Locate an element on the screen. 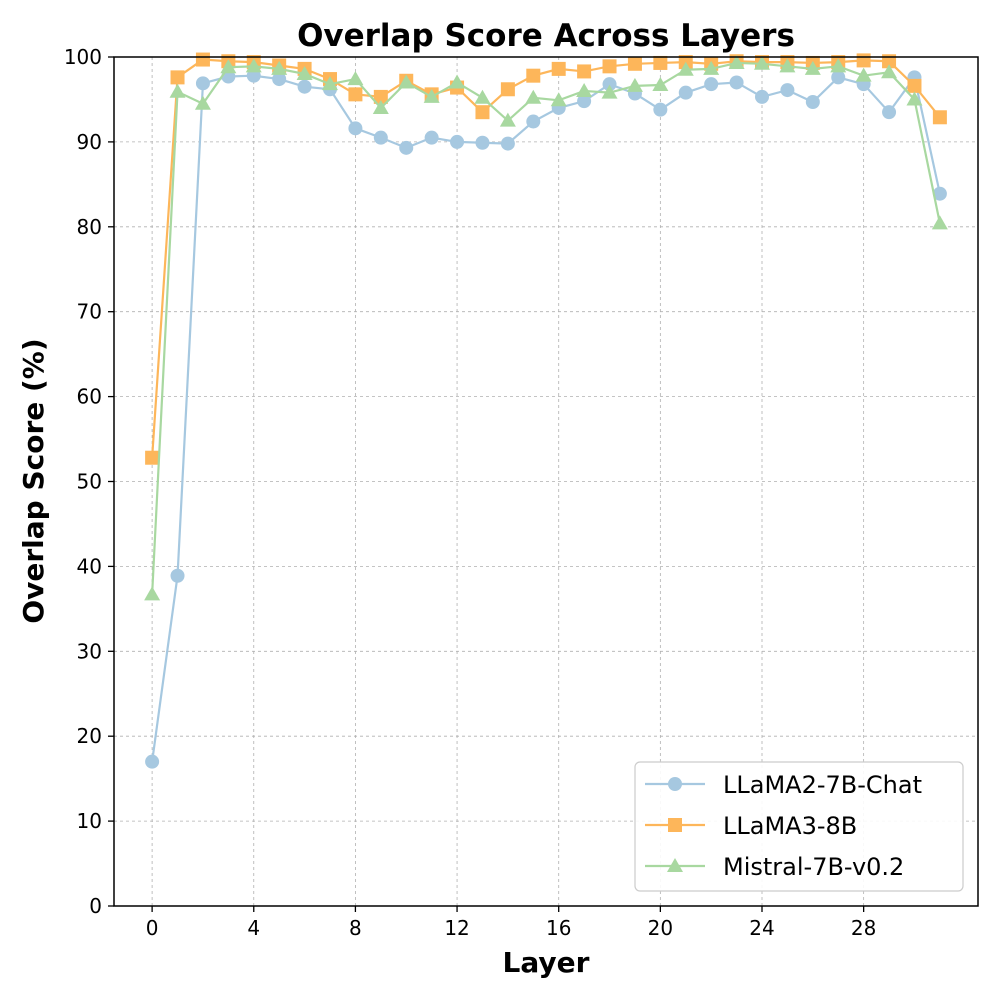 This screenshot has height=997, width=997. y-tick-label: 0 is located at coordinates (95, 906).